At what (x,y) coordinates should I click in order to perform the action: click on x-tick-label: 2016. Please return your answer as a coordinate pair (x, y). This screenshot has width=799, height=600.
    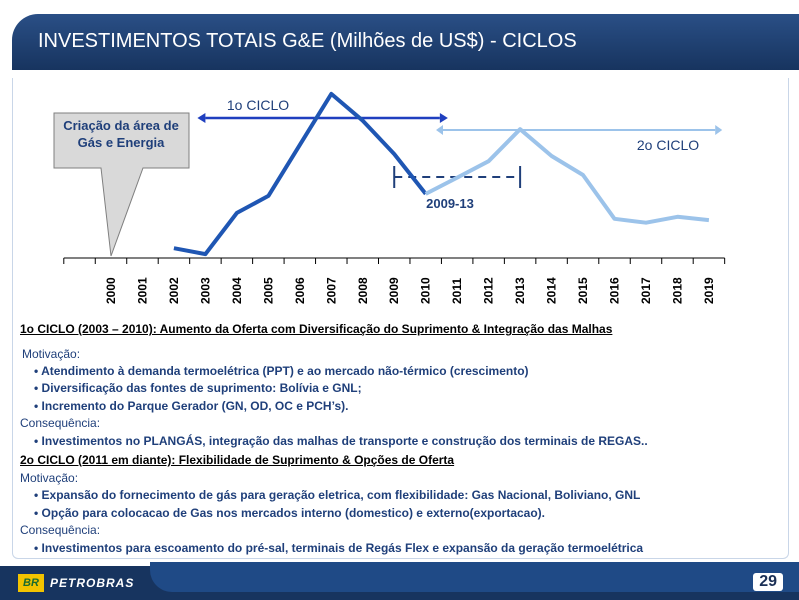
    Looking at the image, I should click on (615, 290).